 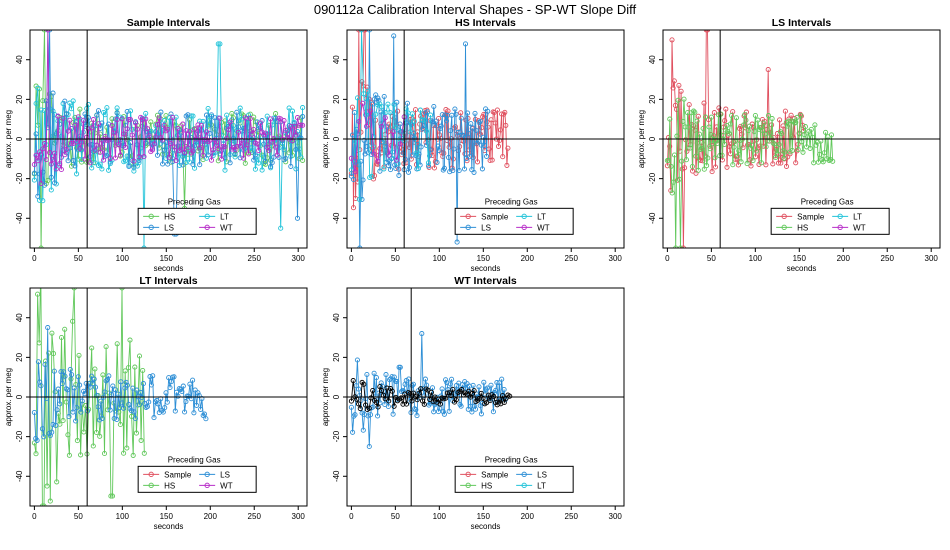 I want to click on x-axis-label: seconds, so click(x=169, y=268).